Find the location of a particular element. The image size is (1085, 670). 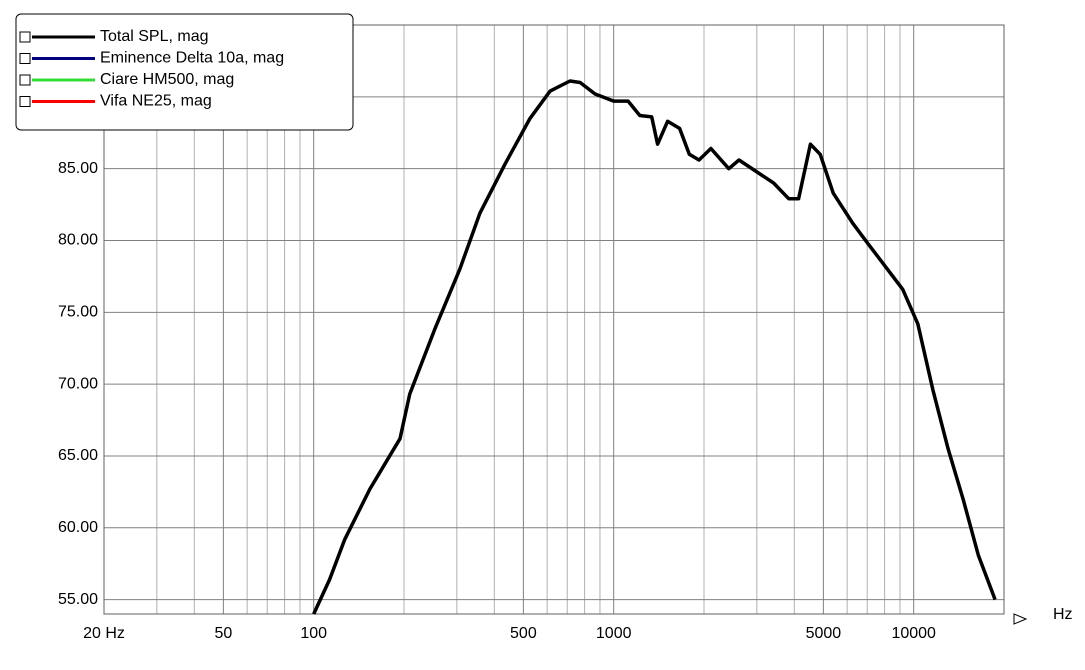

legend-label: Eminence Delta 10a, mag is located at coordinates (192, 58).